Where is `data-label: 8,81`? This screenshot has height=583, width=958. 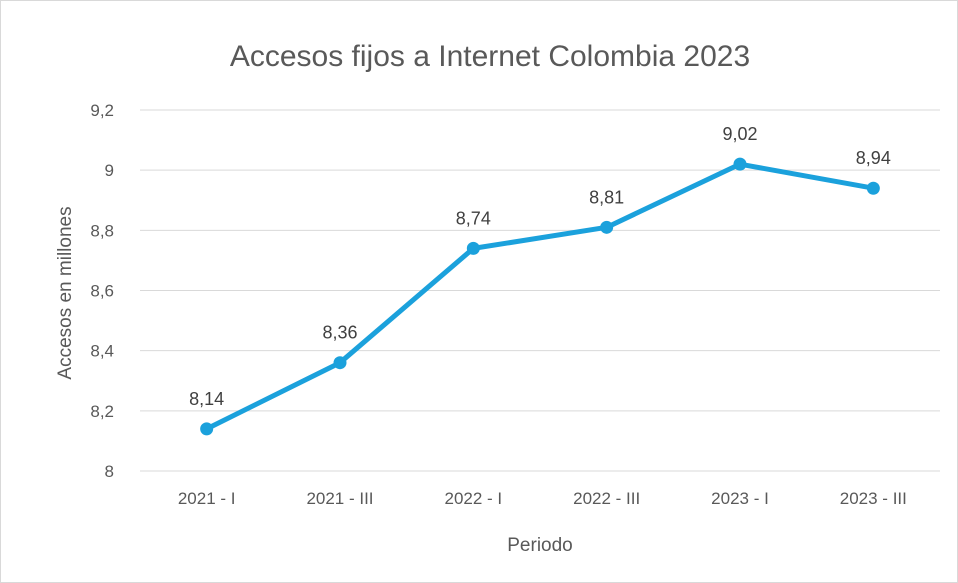 data-label: 8,81 is located at coordinates (606, 197).